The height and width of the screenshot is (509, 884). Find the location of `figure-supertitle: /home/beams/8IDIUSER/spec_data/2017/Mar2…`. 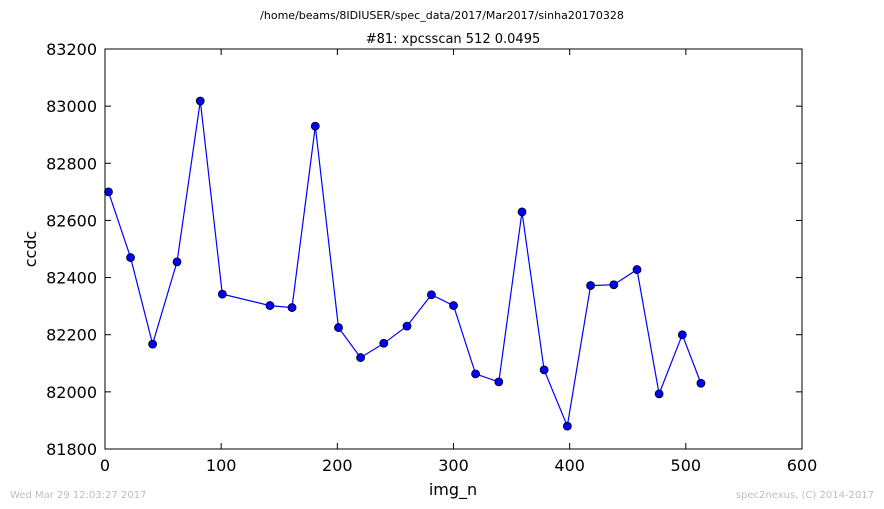

figure-supertitle: /home/beams/8IDIUSER/spec_data/2017/Mar2… is located at coordinates (442, 15).